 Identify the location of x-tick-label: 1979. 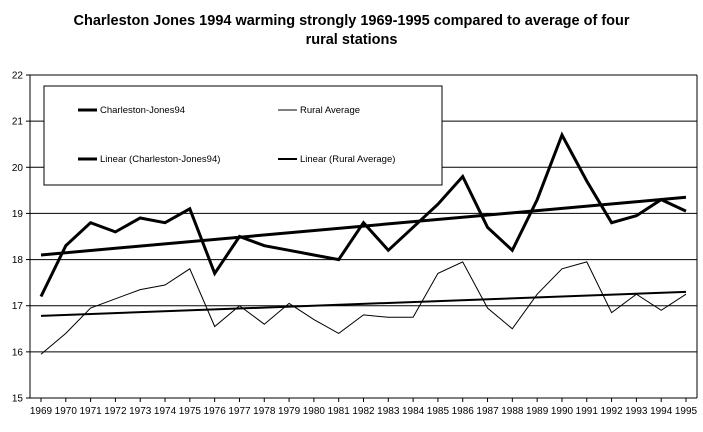
(289, 411).